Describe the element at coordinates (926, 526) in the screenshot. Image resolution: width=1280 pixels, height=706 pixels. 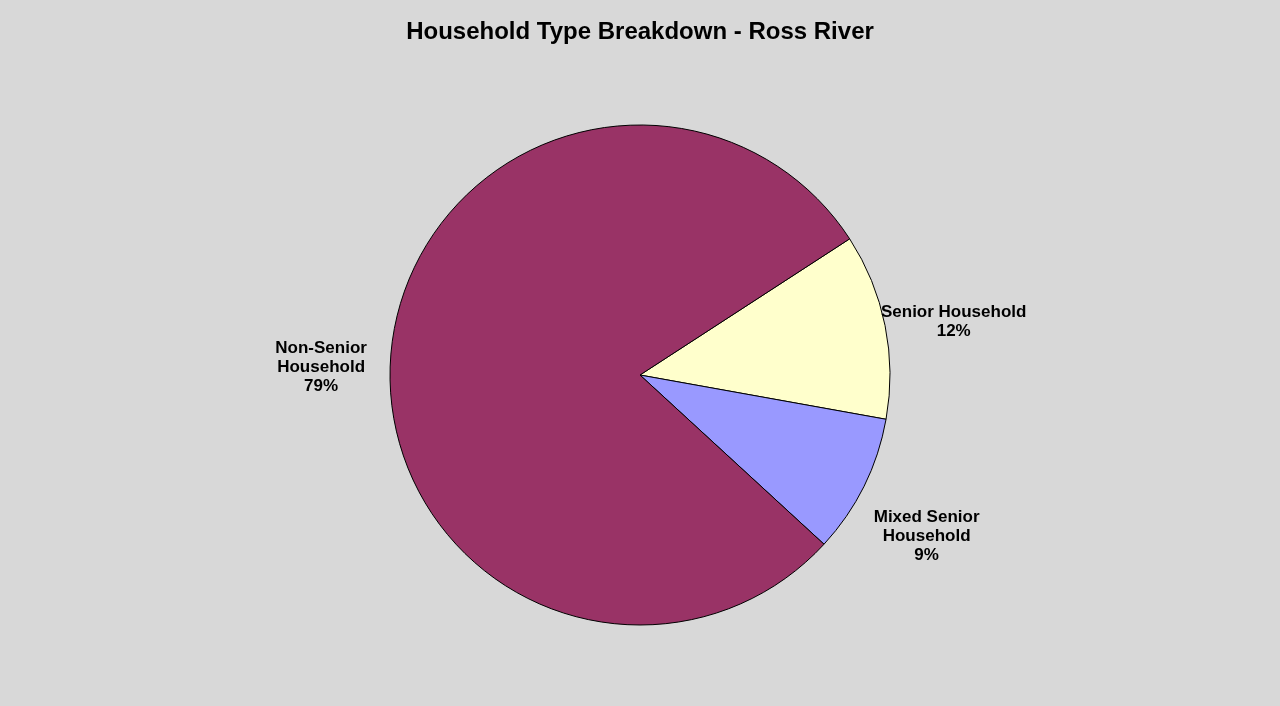
I see `slice-label: Mixed Senior Household` at that location.